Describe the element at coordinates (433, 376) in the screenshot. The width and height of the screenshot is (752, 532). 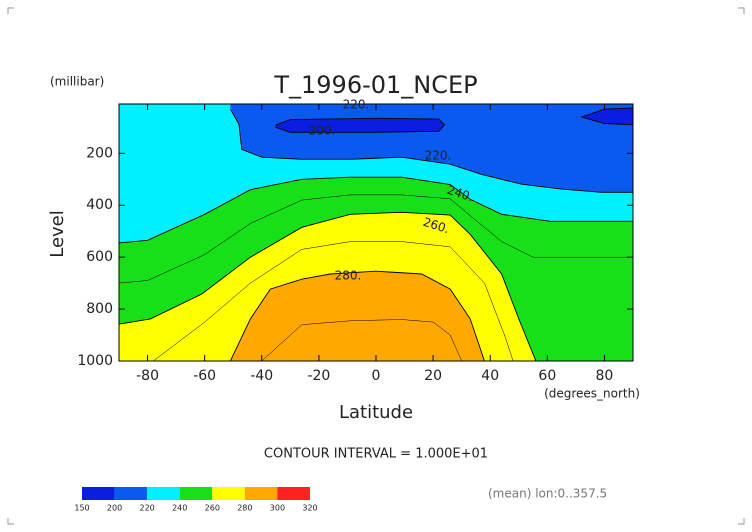
I see `x-tick-label: 20` at that location.